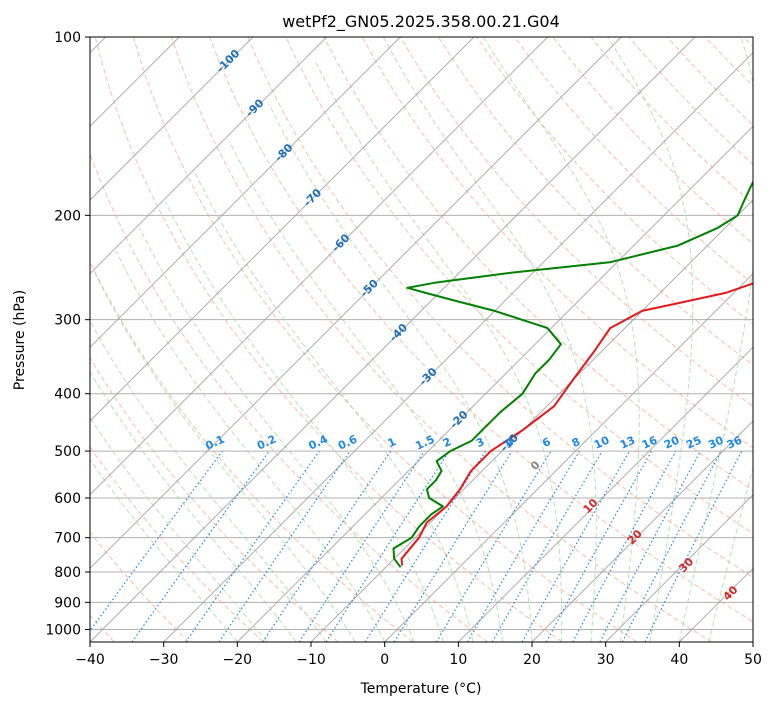 The width and height of the screenshot is (775, 708). I want to click on x-tick-label: 0, so click(384, 660).